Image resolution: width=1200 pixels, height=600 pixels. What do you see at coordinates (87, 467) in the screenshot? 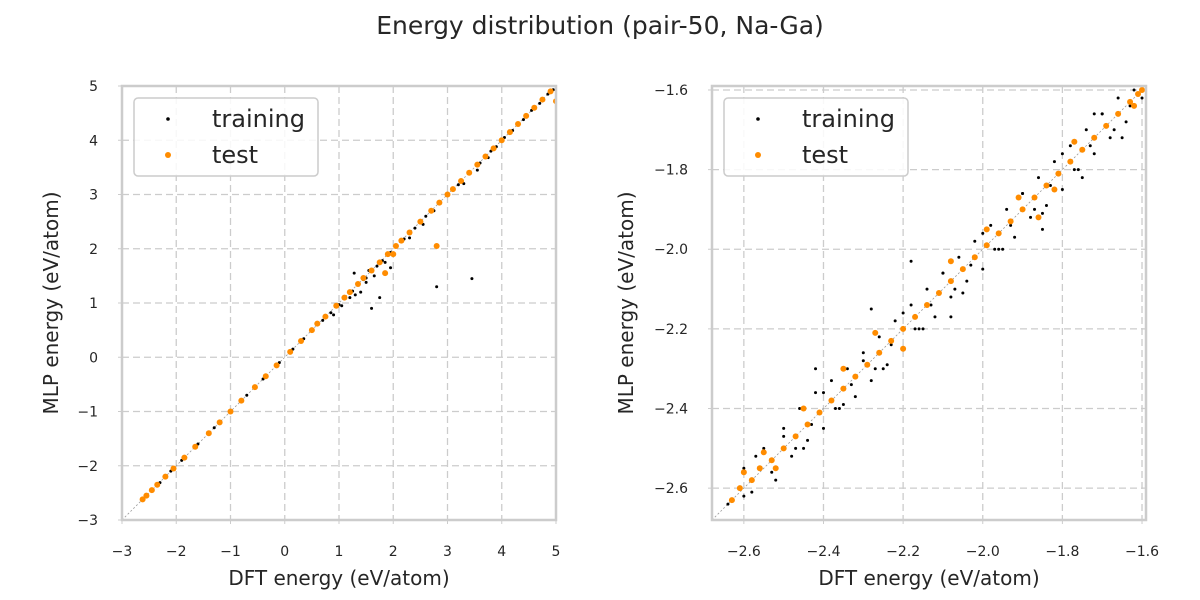
I see `y-tick-label: −2` at bounding box center [87, 467].